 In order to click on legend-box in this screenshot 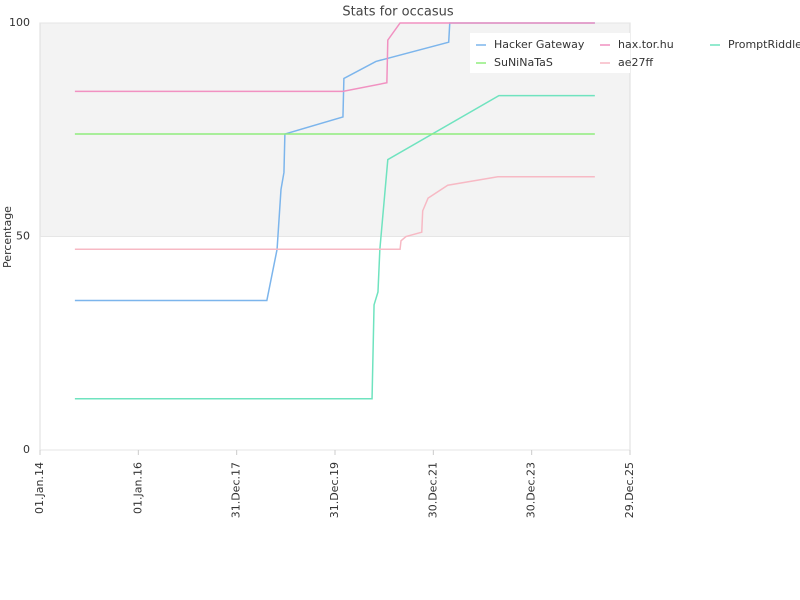, I will do `click(550, 53)`.